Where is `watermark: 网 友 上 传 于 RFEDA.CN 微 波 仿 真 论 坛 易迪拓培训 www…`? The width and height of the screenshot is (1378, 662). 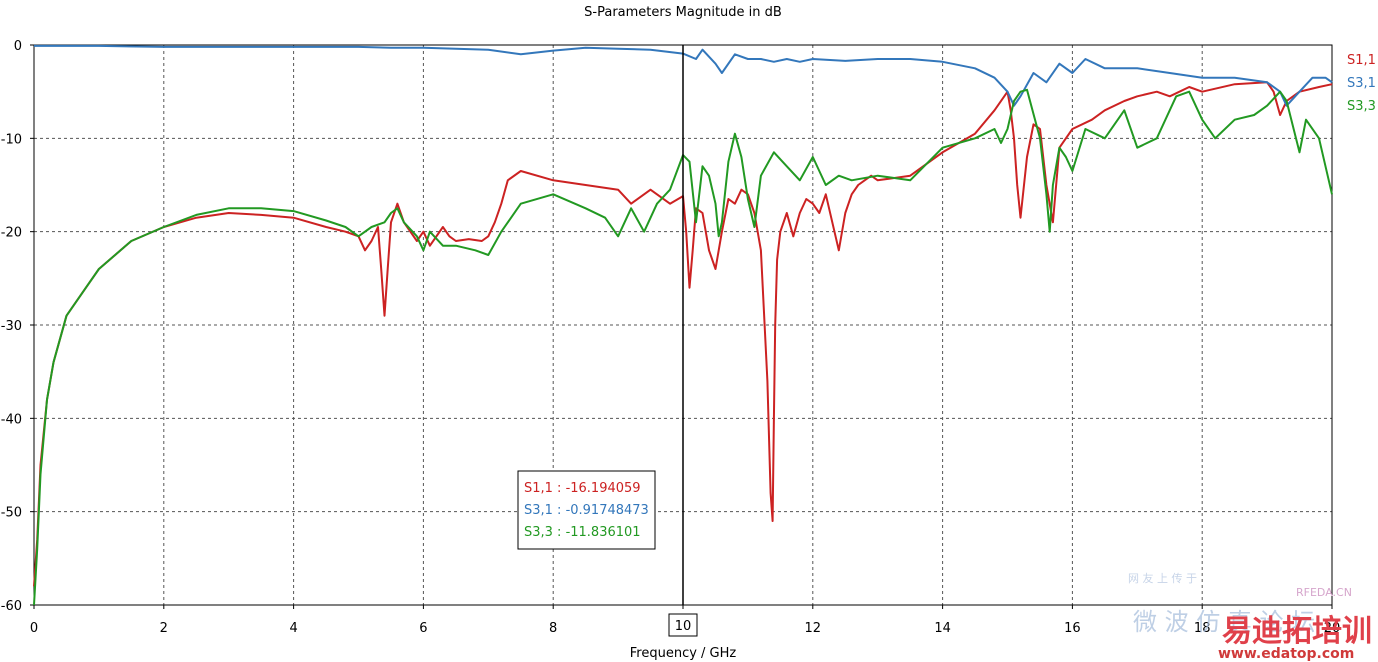
watermark: 网 友 上 传 于 RFEDA.CN 微 波 仿 真 论 坛 易迪拓培训 www… is located at coordinates (1250, 616).